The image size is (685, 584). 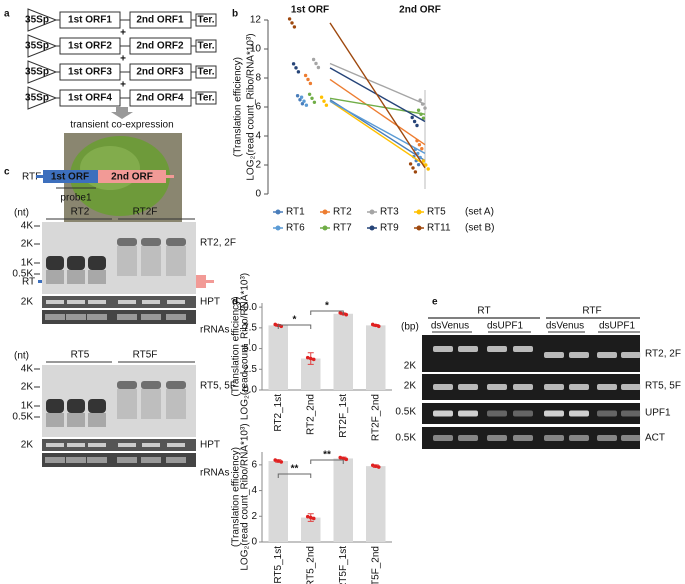 What do you see at coordinates (435, 302) in the screenshot?
I see `panel-label: e` at bounding box center [435, 302].